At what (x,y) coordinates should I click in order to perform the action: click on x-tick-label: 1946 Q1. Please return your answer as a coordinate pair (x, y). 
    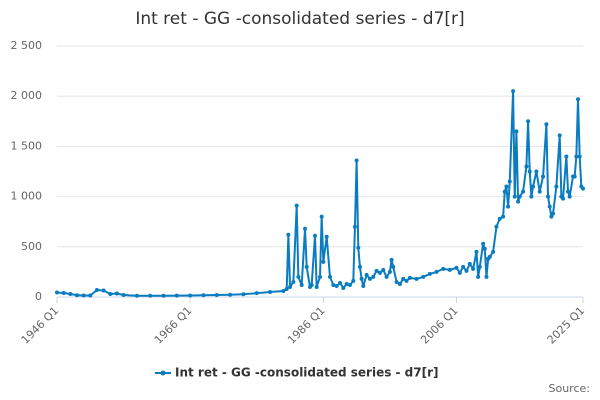
    Looking at the image, I should click on (40, 325).